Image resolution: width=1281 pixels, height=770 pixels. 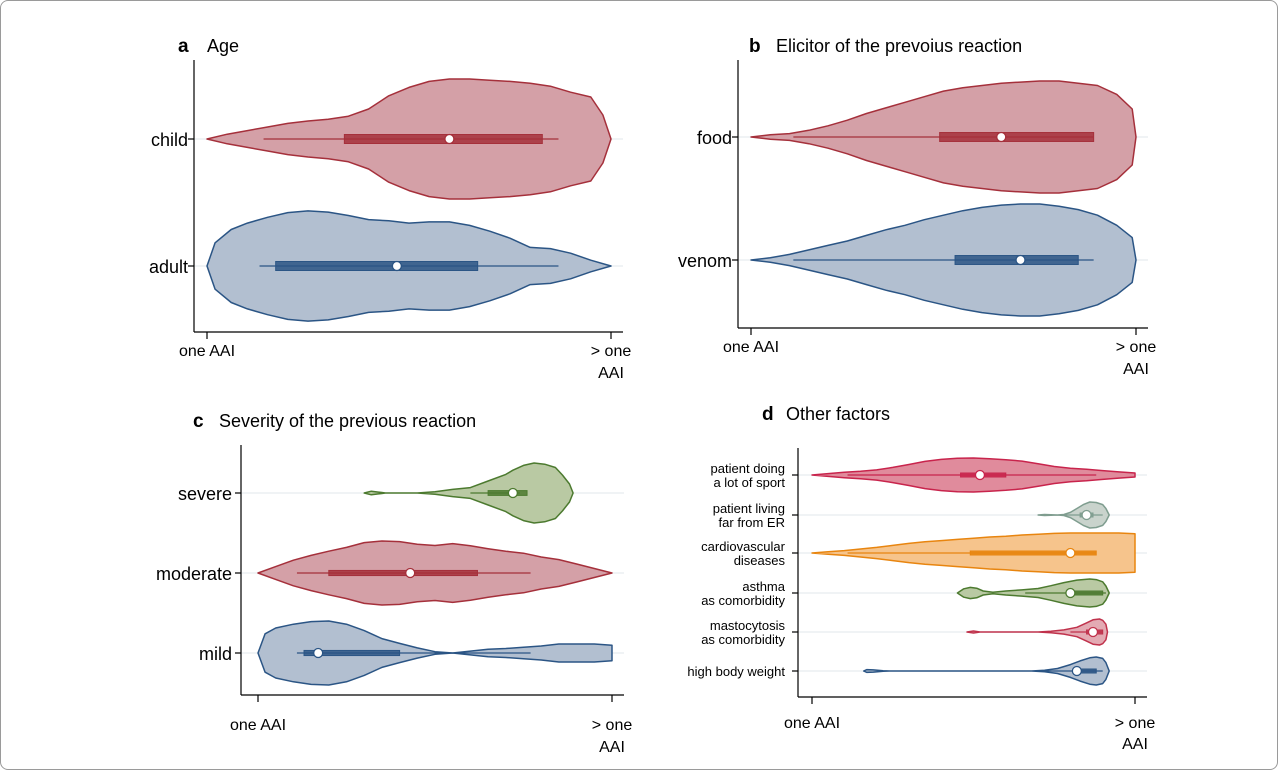 I want to click on category-label: severe, so click(x=205, y=494).